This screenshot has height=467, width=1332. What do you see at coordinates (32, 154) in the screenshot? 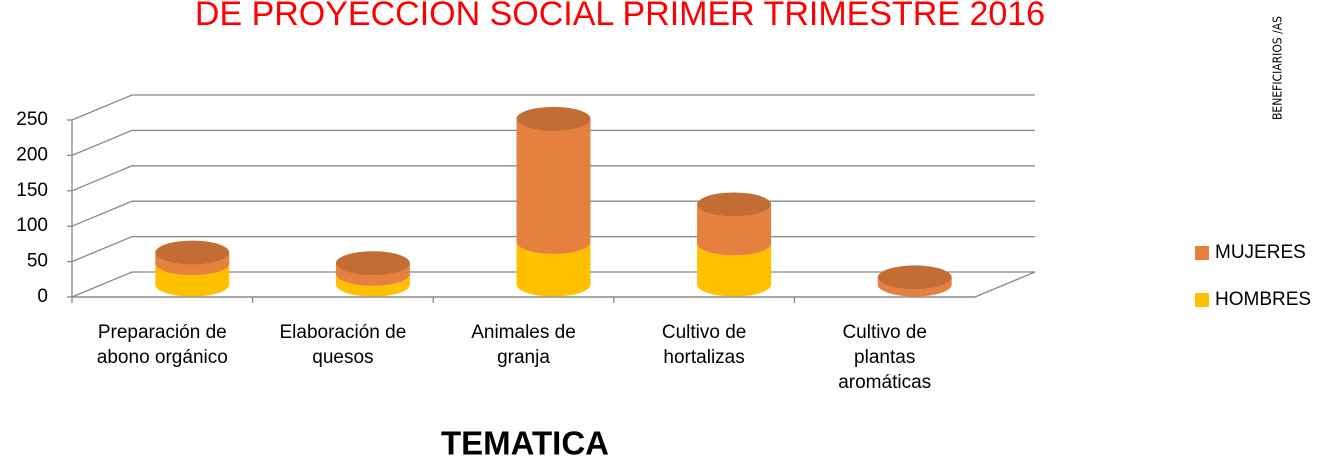
I see `y-tick-label: 200` at bounding box center [32, 154].